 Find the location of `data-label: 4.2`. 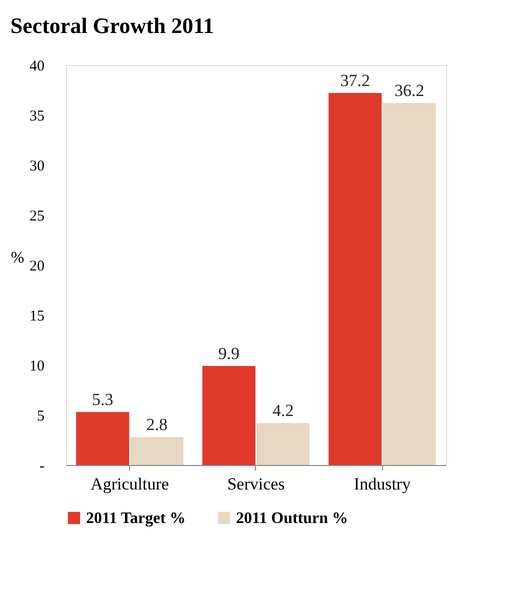

data-label: 4.2 is located at coordinates (283, 410).